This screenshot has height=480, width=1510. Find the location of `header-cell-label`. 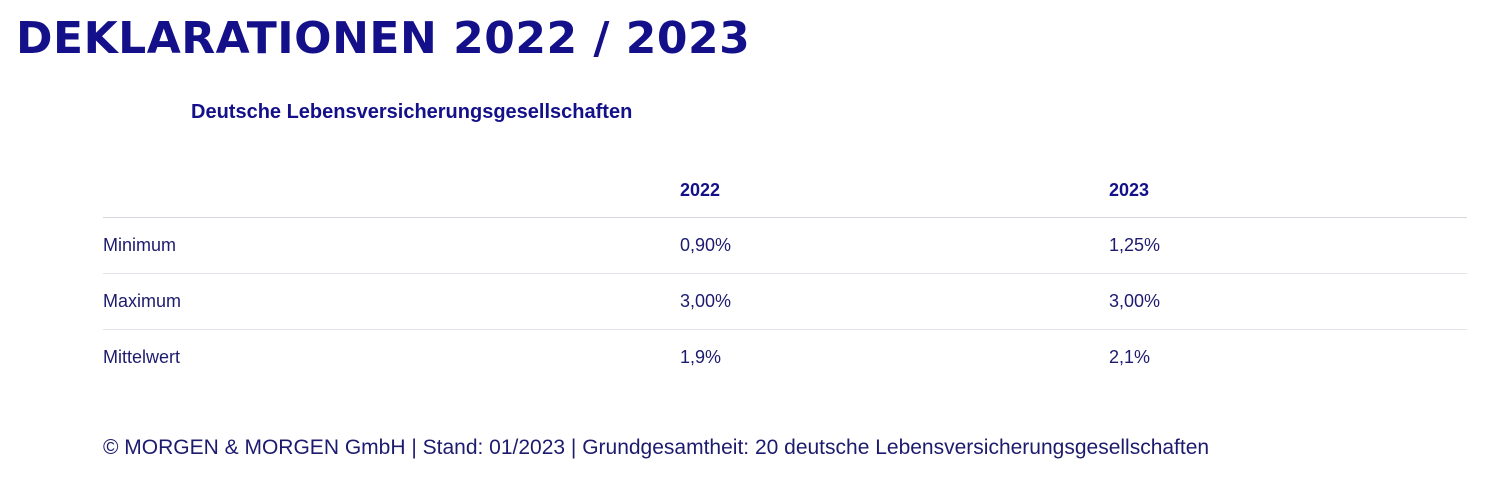

header-cell-label is located at coordinates (391, 190).